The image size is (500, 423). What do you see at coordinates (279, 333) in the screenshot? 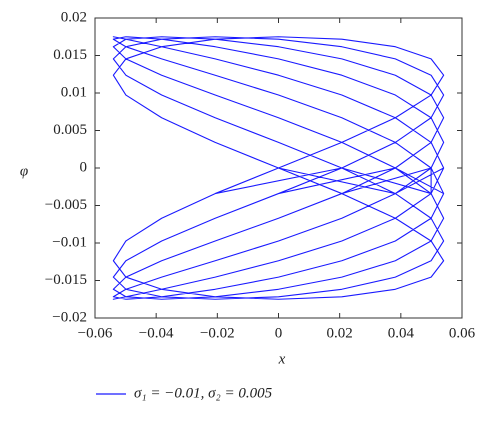
I see `x-tick-label: 0` at bounding box center [279, 333].